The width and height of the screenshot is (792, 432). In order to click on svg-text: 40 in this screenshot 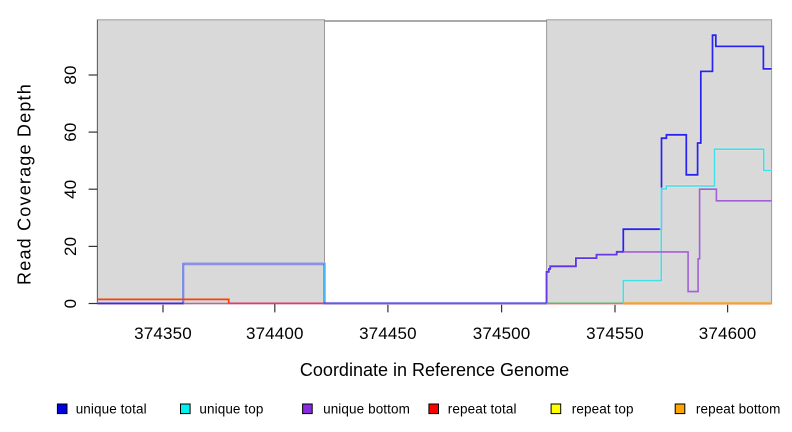, I will do `click(70, 189)`.